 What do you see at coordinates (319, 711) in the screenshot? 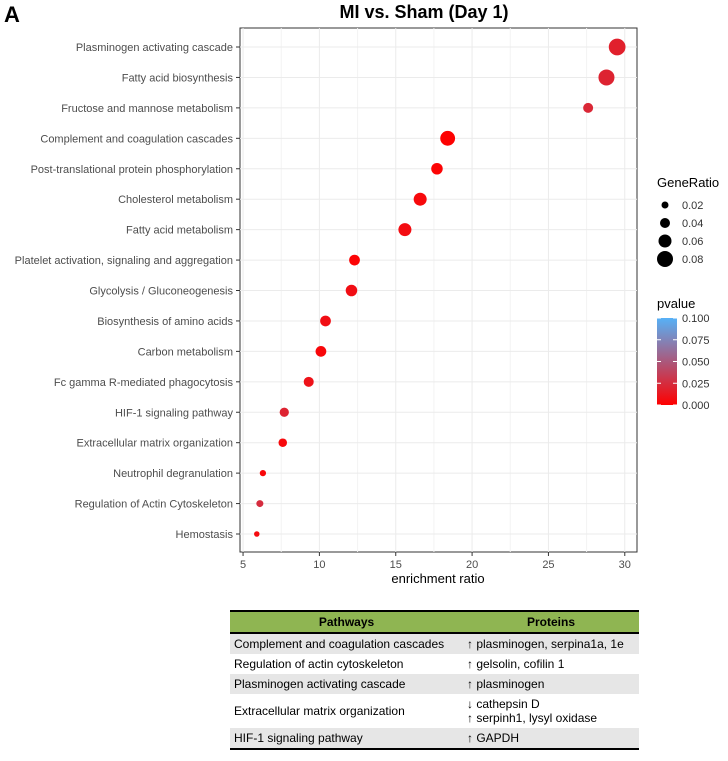
I see `pathway-cell: Extracellular matrix organization` at bounding box center [319, 711].